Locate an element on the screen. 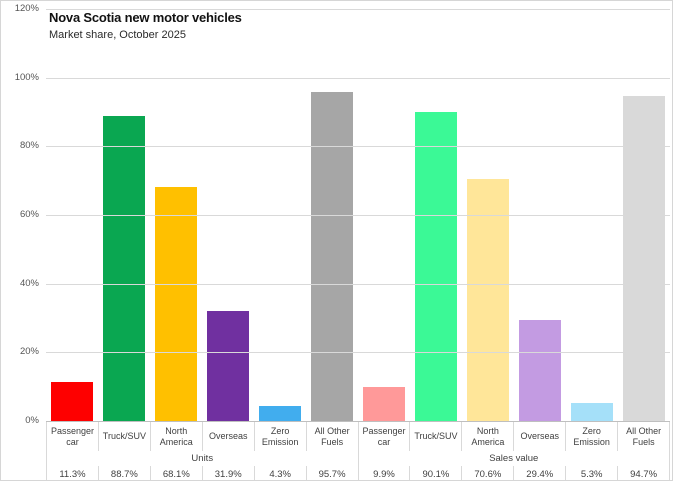 This screenshot has height=481, width=673. chart-subtitle: Market share, October 2025 is located at coordinates (117, 35).